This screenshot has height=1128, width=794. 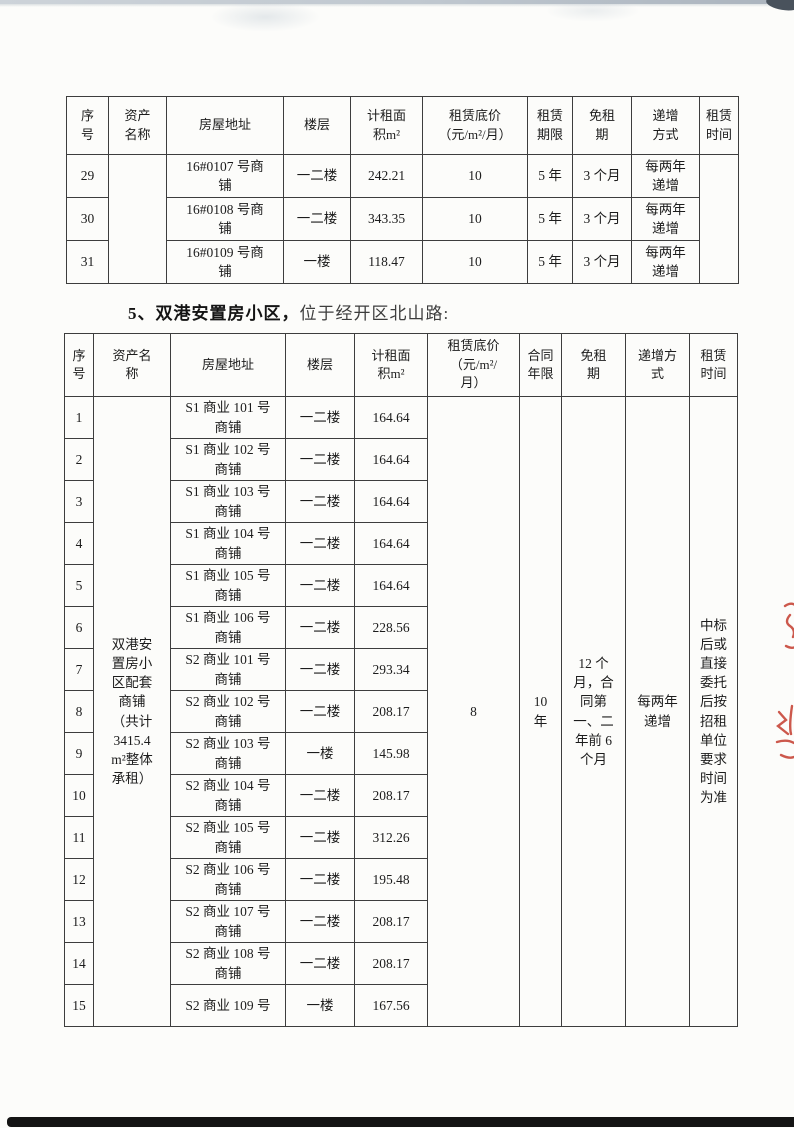 What do you see at coordinates (79, 627) in the screenshot?
I see `cell-seq: 6` at bounding box center [79, 627].